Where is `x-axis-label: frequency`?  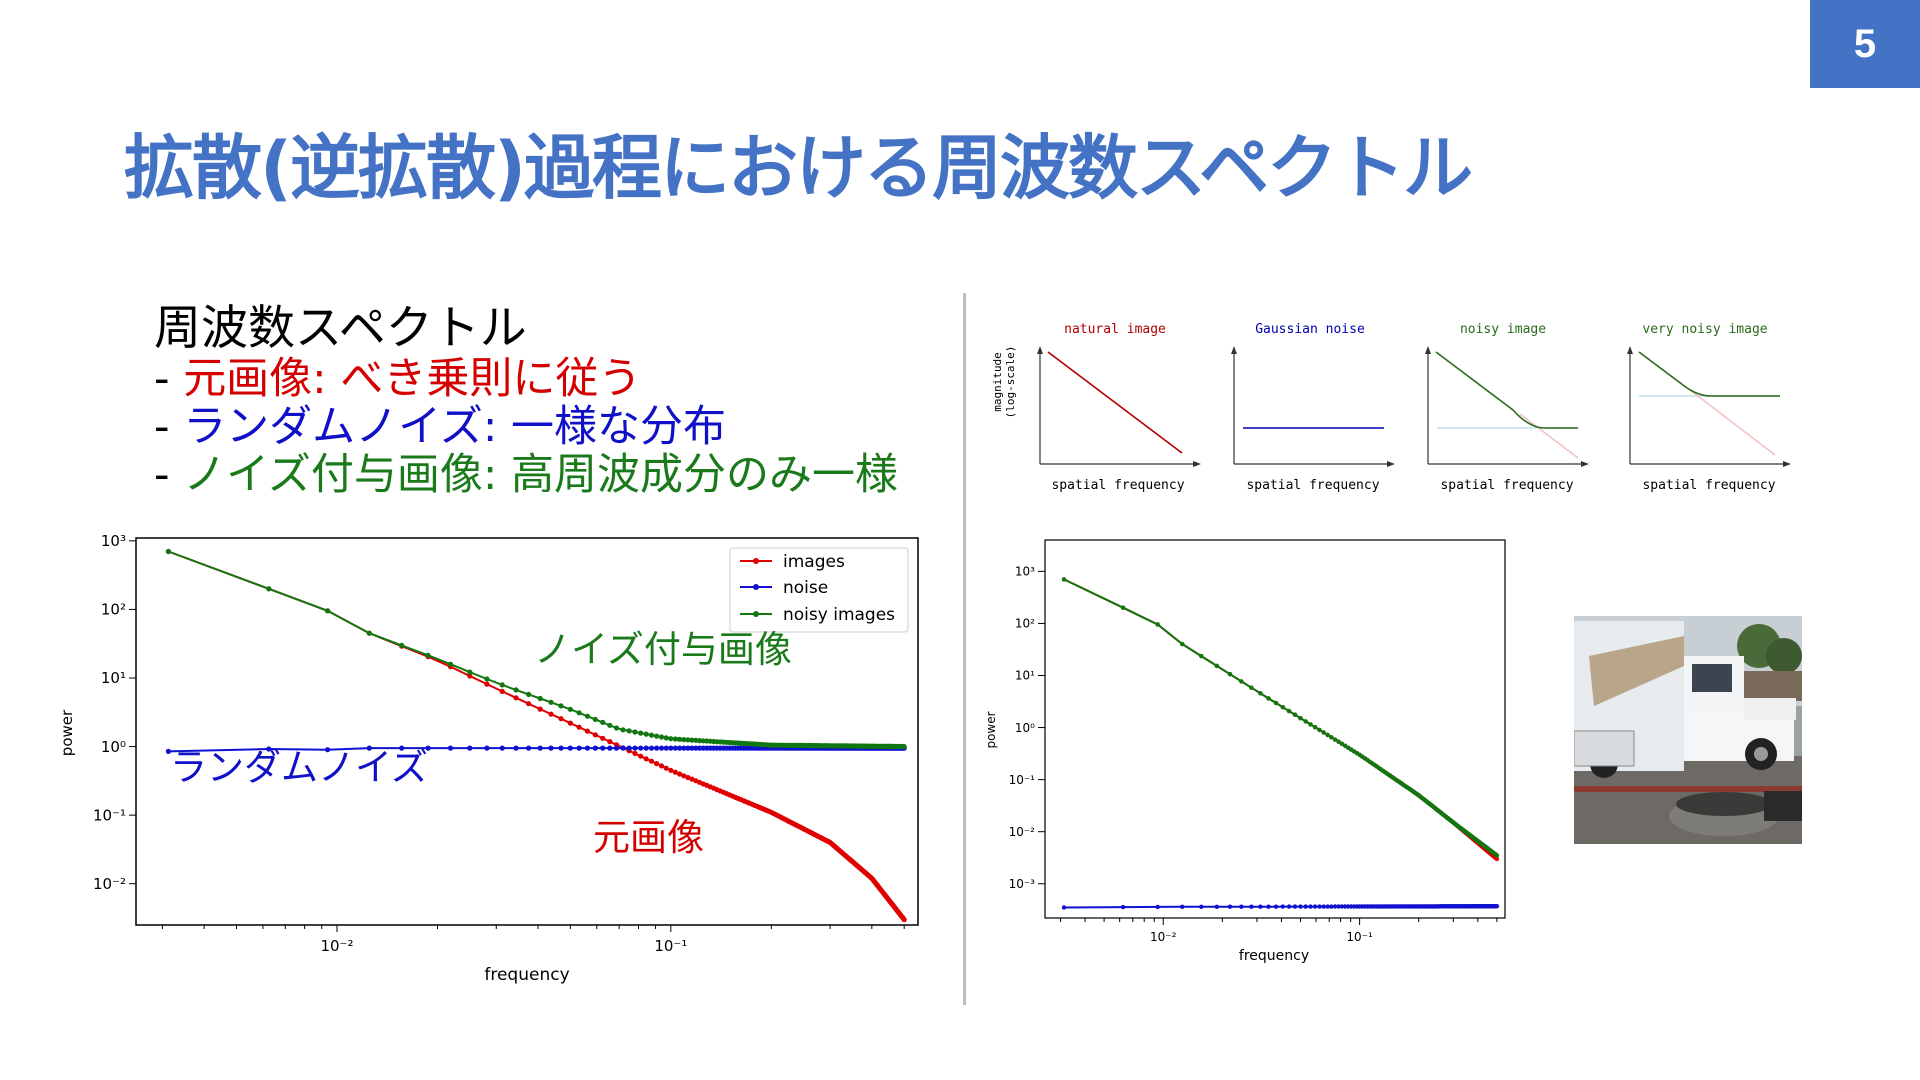
x-axis-label: frequency is located at coordinates (526, 975).